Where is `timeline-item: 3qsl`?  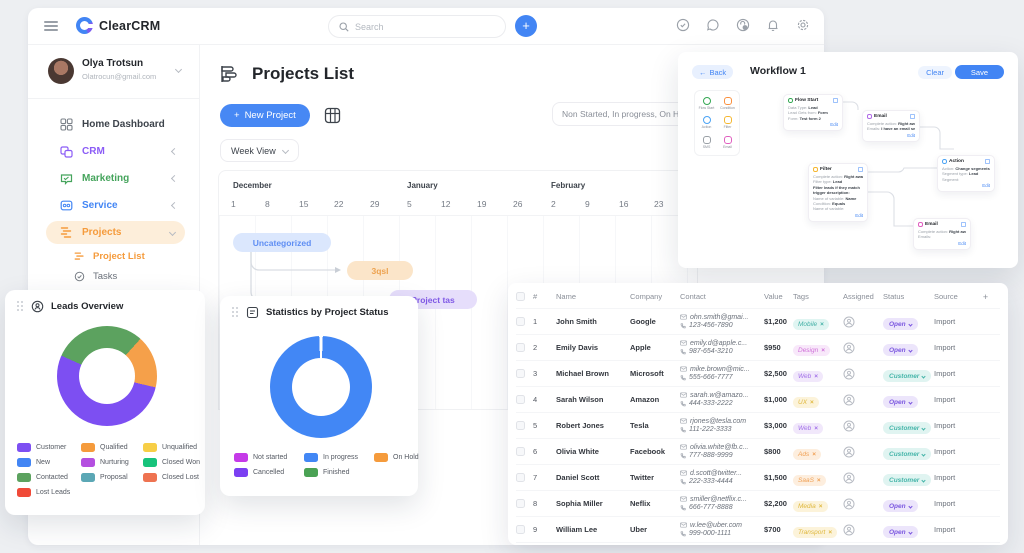 timeline-item: 3qsl is located at coordinates (380, 270).